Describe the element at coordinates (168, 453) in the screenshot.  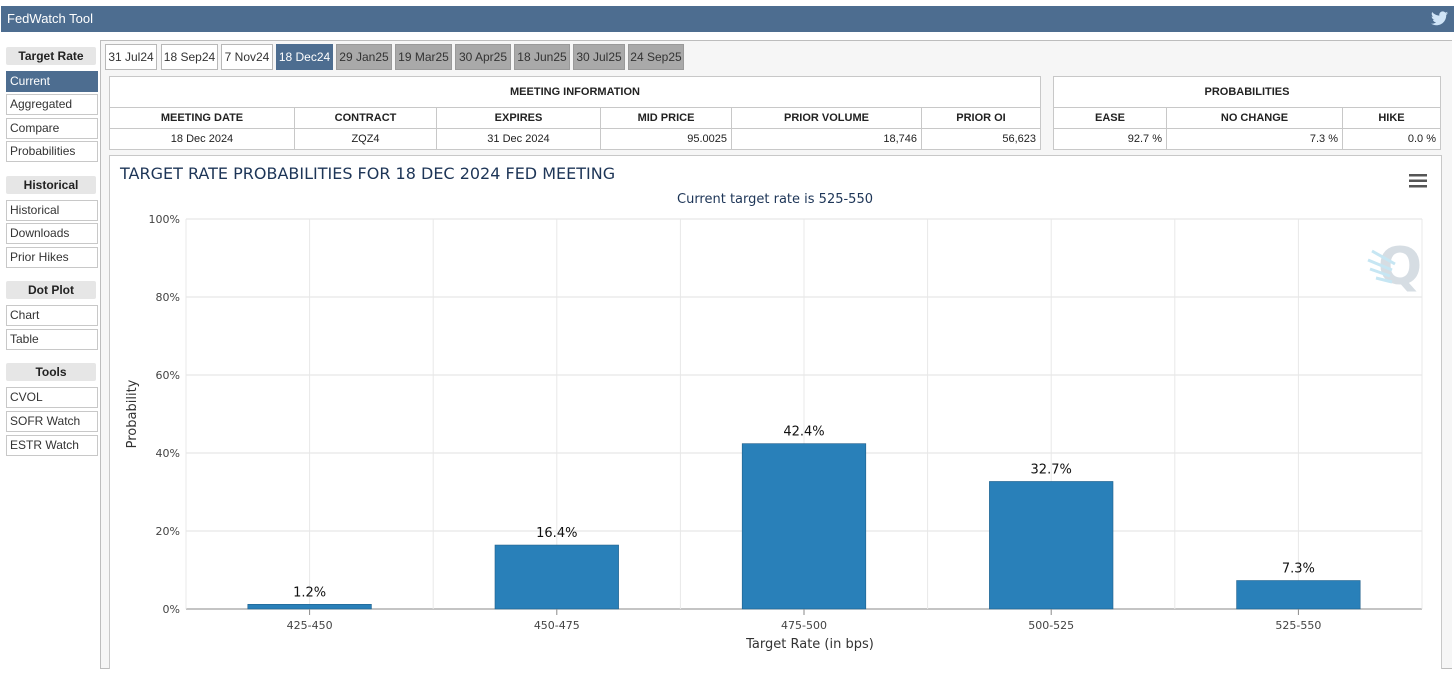
I see `y-tick-label: 40%` at that location.